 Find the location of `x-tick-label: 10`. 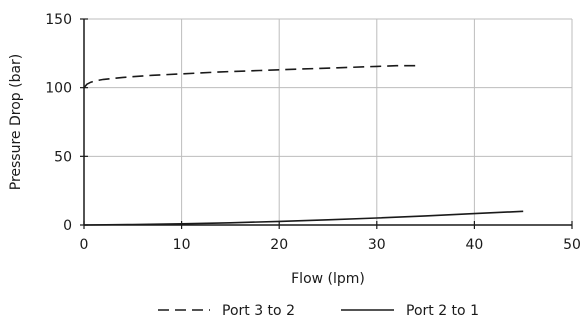

x-tick-label: 10 is located at coordinates (182, 245).